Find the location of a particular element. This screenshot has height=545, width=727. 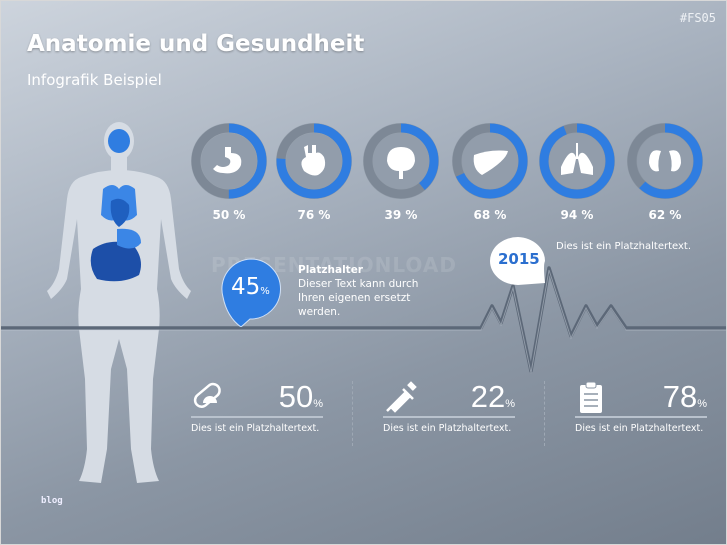

heart-icon is located at coordinates (313, 160).